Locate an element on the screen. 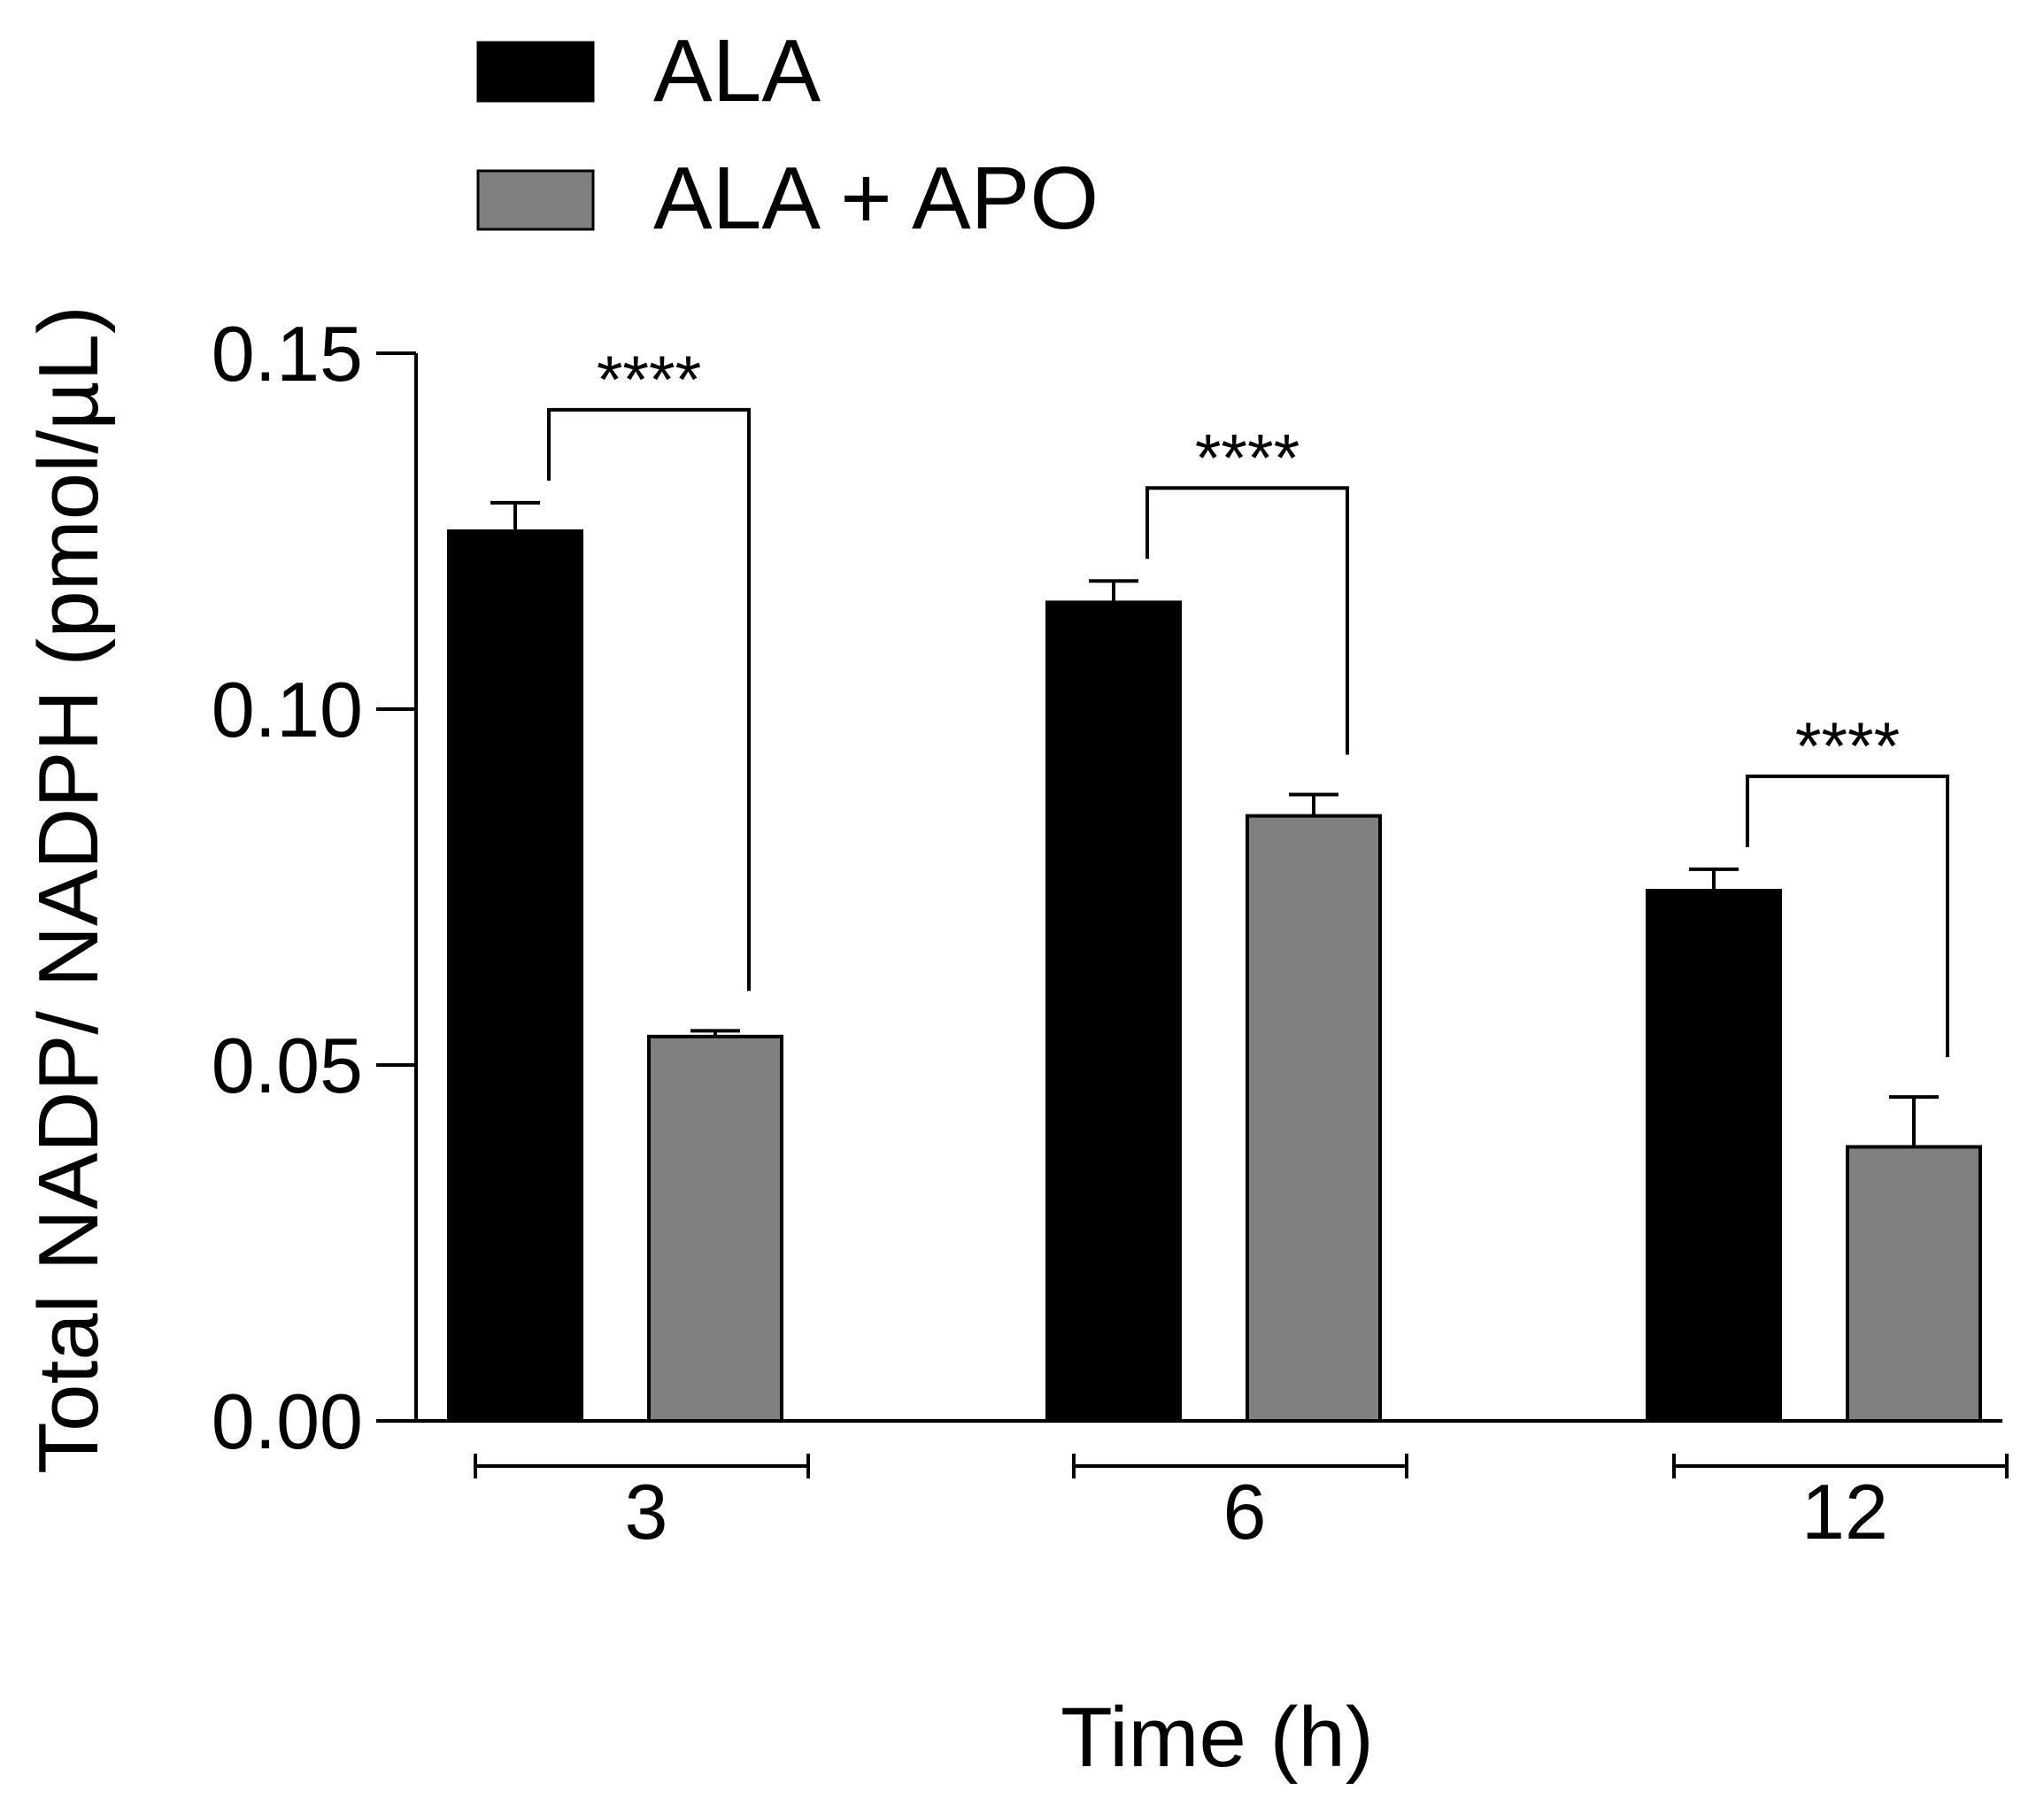 This screenshot has width=2044, height=1806. legend: ALA ALA + APO is located at coordinates (787, 134).